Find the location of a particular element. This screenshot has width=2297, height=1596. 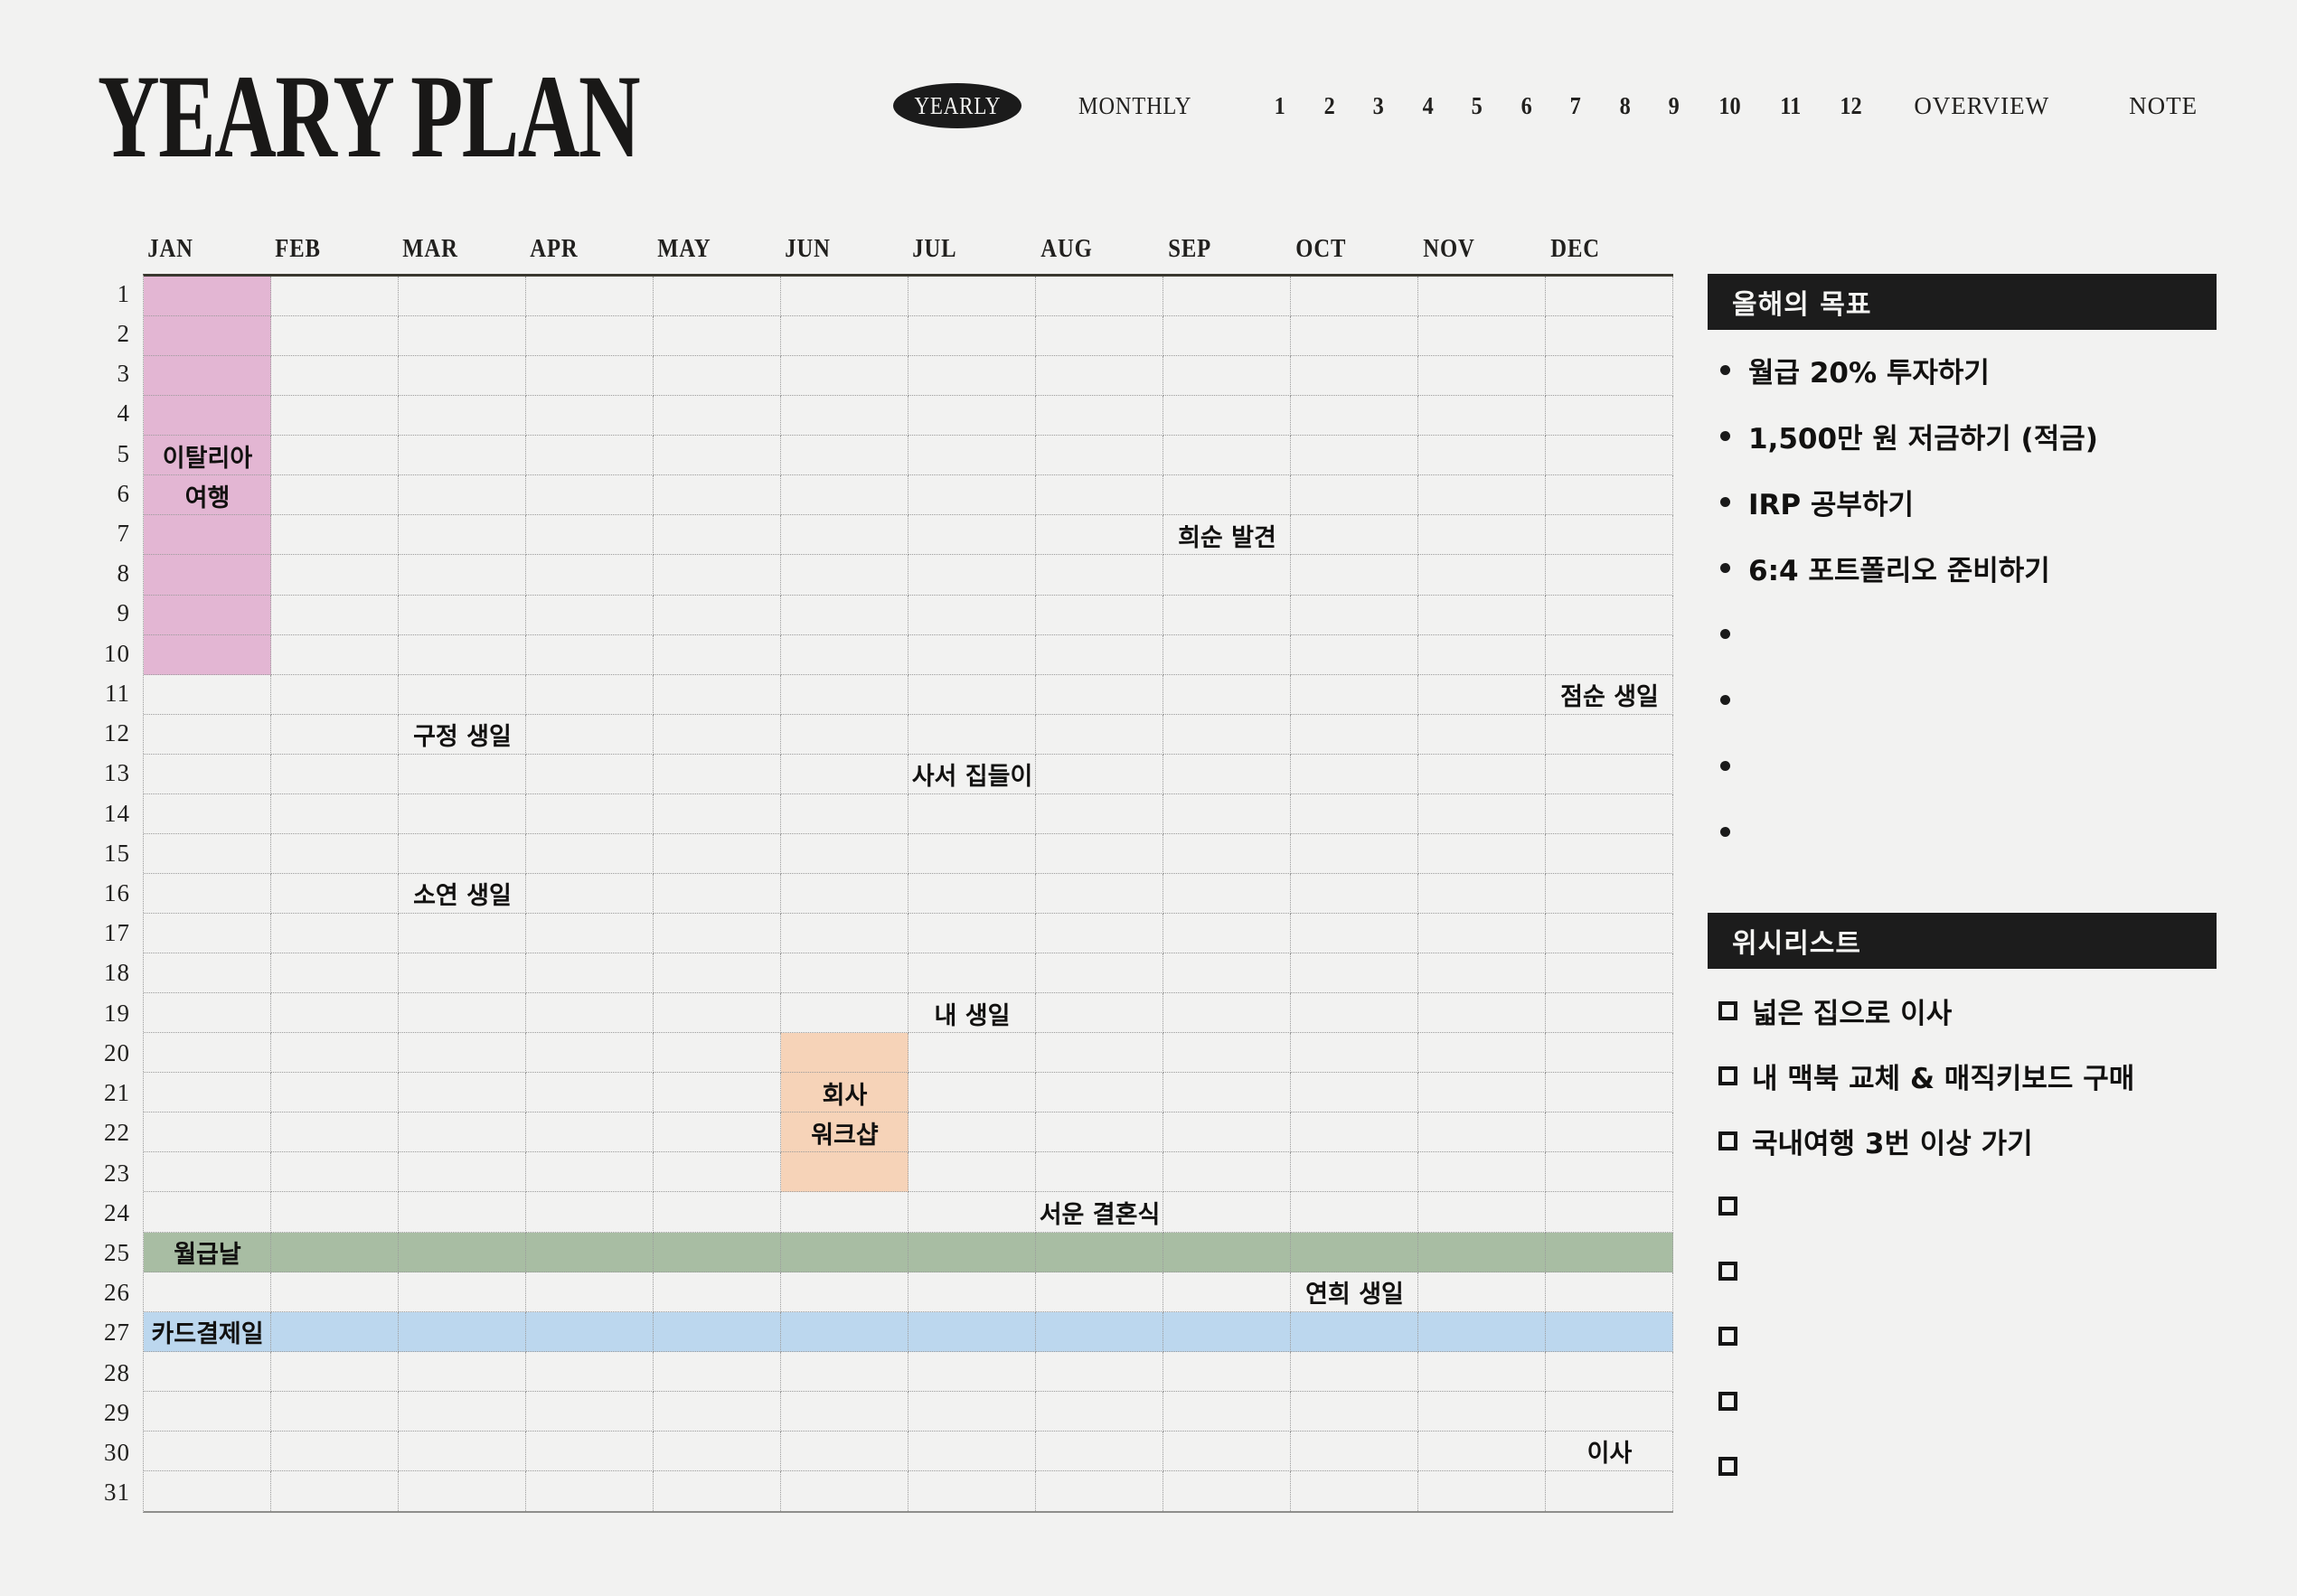

tab-month-1: 1 is located at coordinates (1280, 105).